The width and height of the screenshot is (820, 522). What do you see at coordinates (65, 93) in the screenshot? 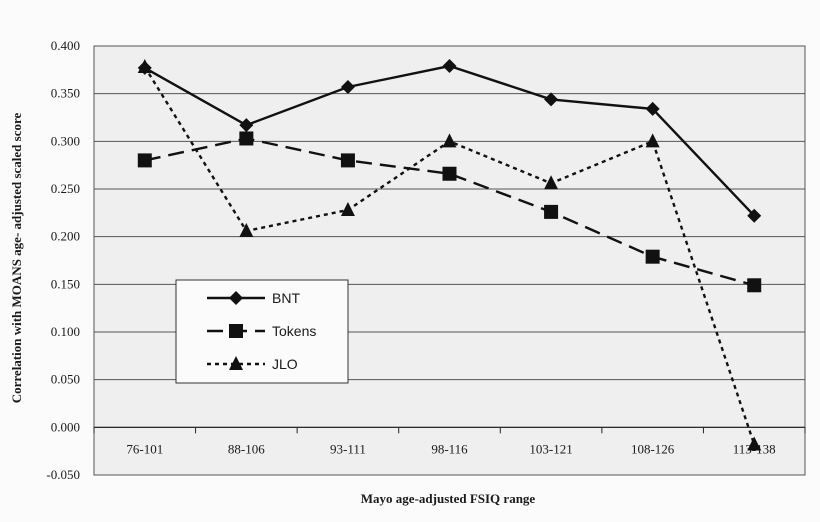
I see `y-tick-label: 0.350` at bounding box center [65, 93].